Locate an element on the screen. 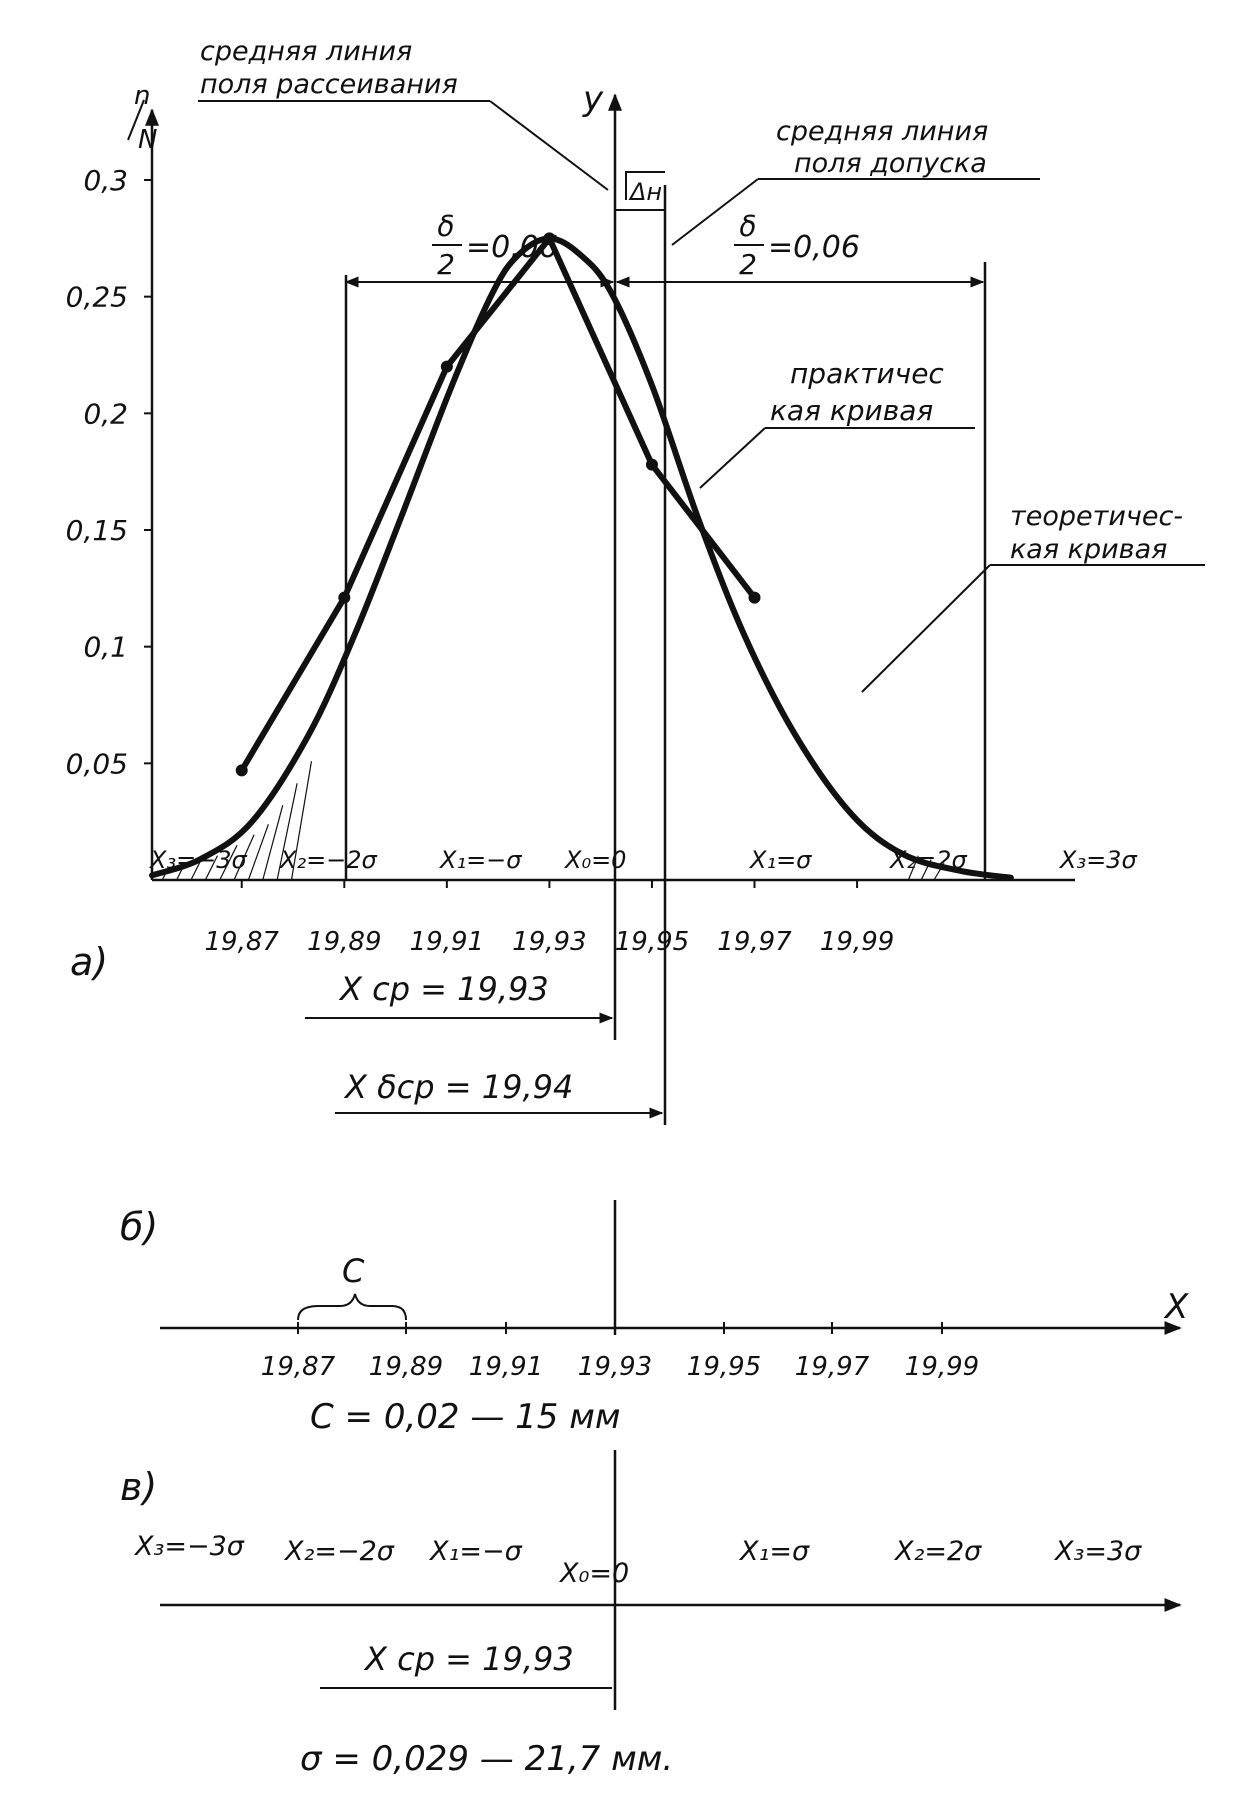 The width and height of the screenshot is (1236, 1800). sigma-label-v: X₁=−σ is located at coordinates (475, 1551).